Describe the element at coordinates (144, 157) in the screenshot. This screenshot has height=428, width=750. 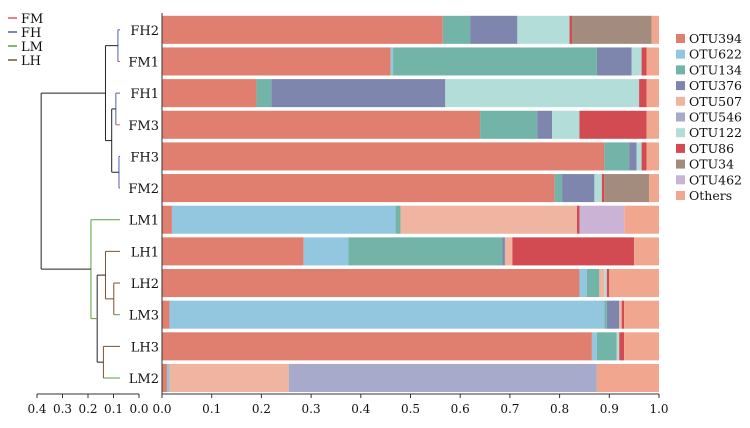
I see `sample-label-fh3: FH3` at that location.